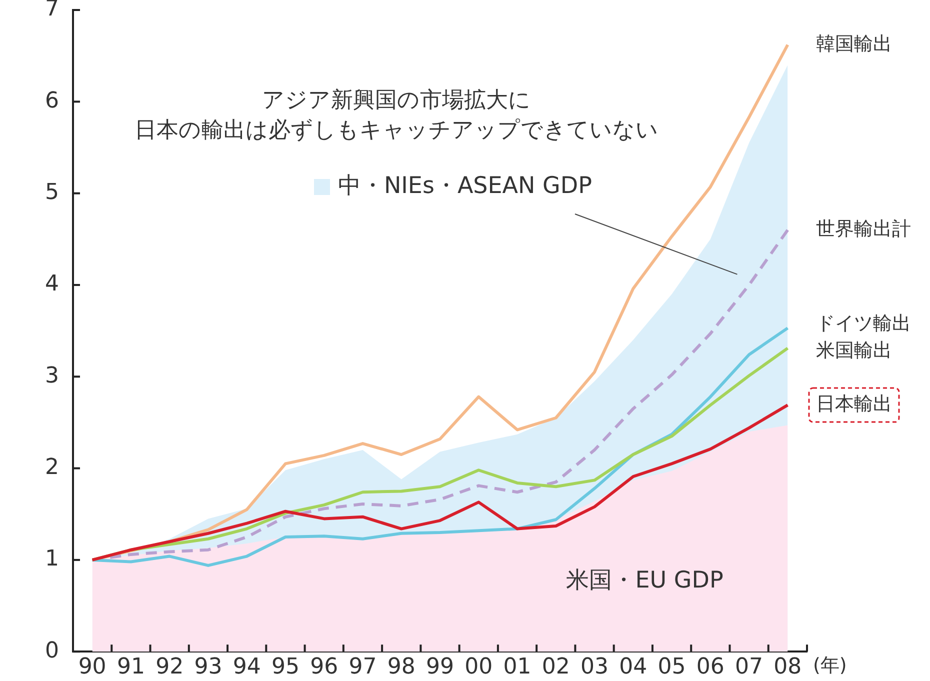  I want to click on annotation: アジア新興国の市場拡大に, so click(397, 100).